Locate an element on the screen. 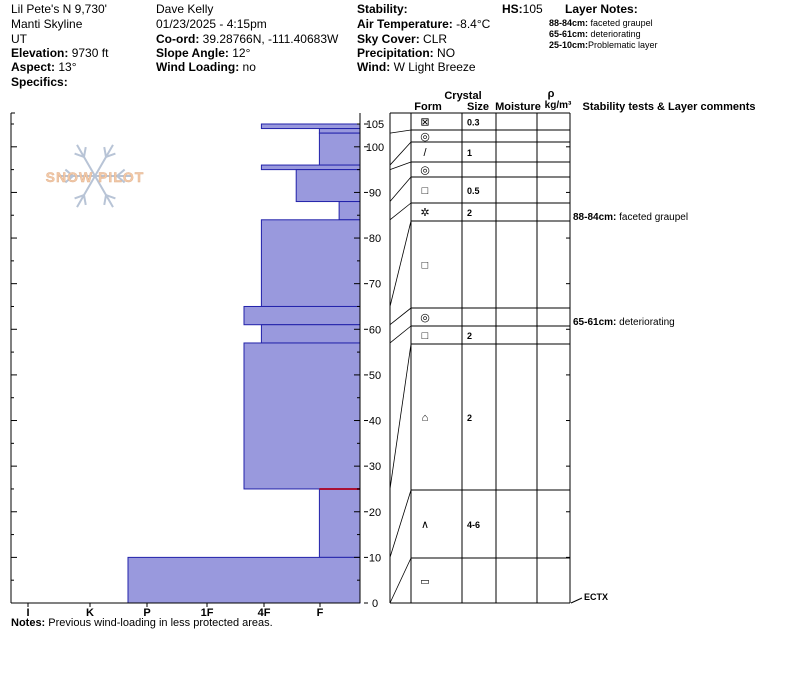  hardness-label: I is located at coordinates (27, 613).